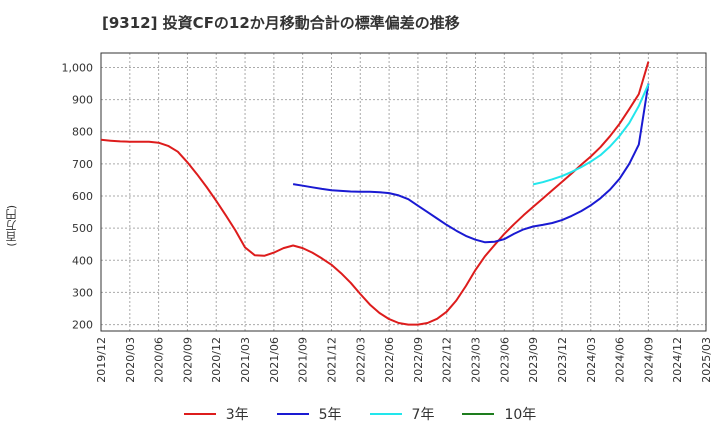 This screenshot has height=440, width=720. Describe the element at coordinates (216, 360) in the screenshot. I see `x-tick-label: 2020/12` at that location.